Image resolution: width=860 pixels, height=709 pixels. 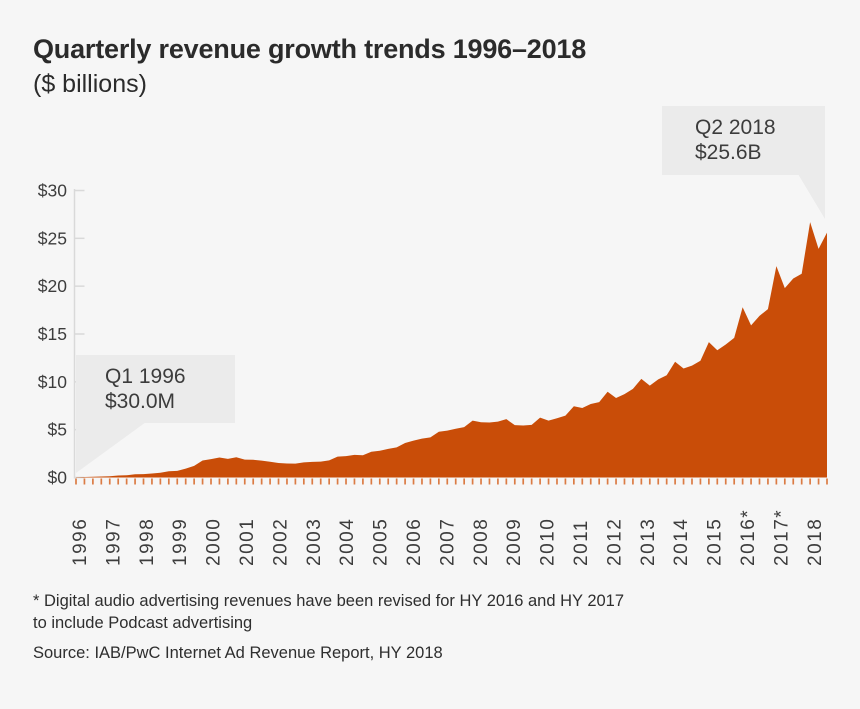 What do you see at coordinates (743, 140) in the screenshot?
I see `callout-q2-2018: Q2 2018 $25.6B` at bounding box center [743, 140].